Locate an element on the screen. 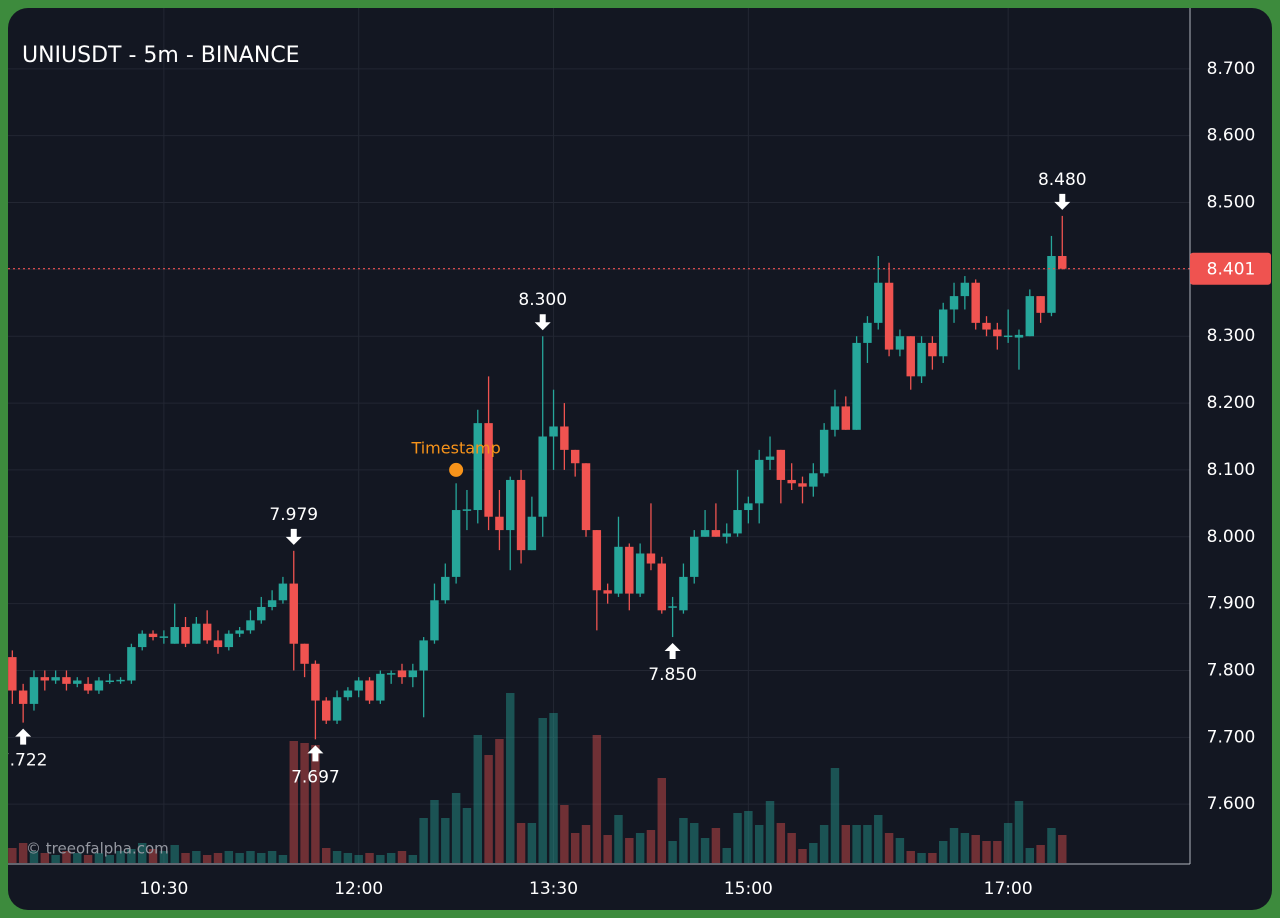 The image size is (1280, 918). annotation-label: 7.979 is located at coordinates (293, 515).